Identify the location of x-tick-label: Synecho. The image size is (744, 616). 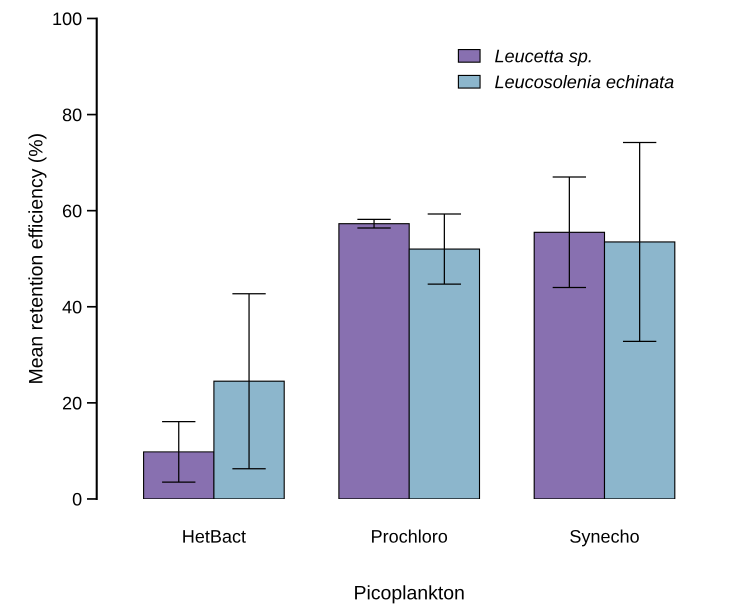
(604, 538).